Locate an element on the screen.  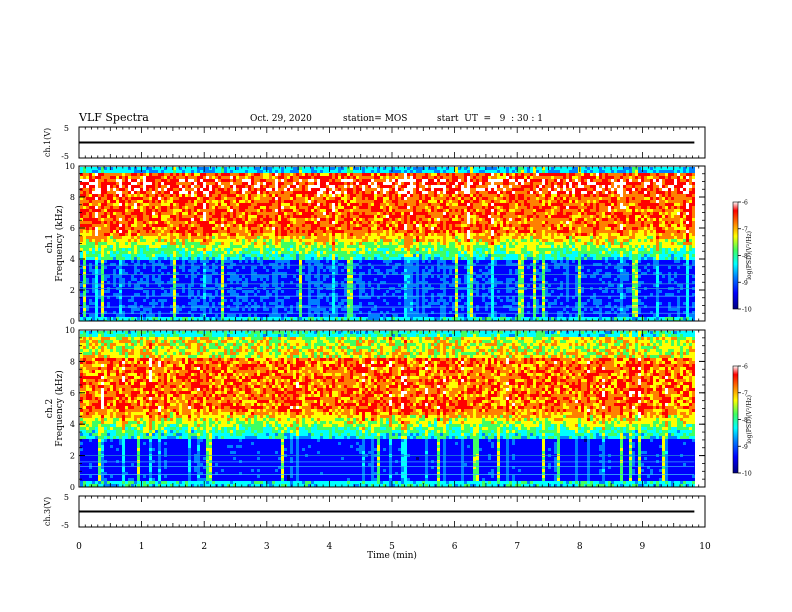
start-time-label: start UT = 9 : 30 : 1 is located at coordinates (490, 119).